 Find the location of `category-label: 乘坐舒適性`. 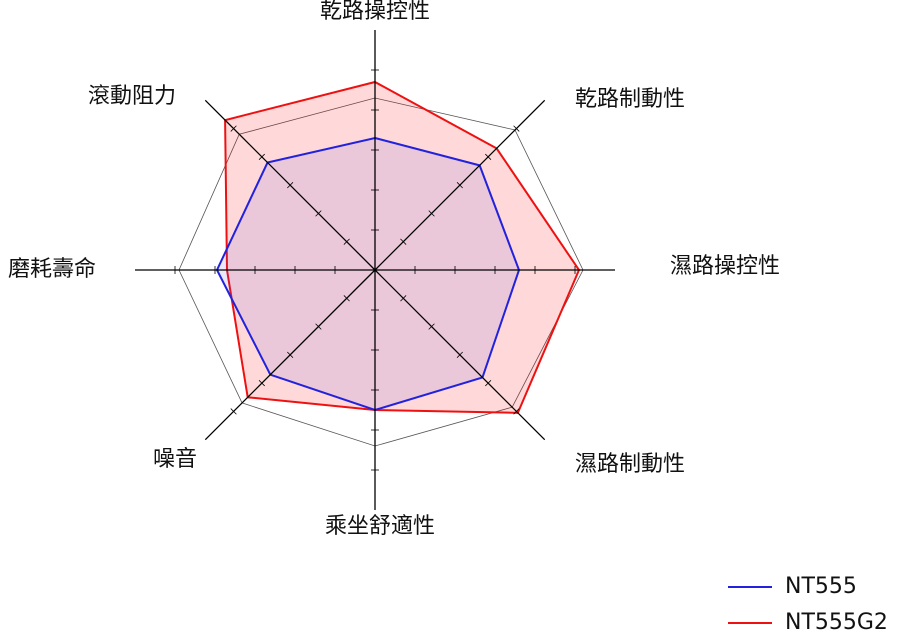

category-label: 乘坐舒適性 is located at coordinates (380, 526).